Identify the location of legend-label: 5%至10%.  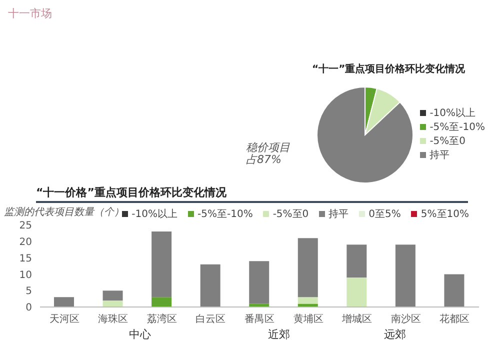
(444, 214).